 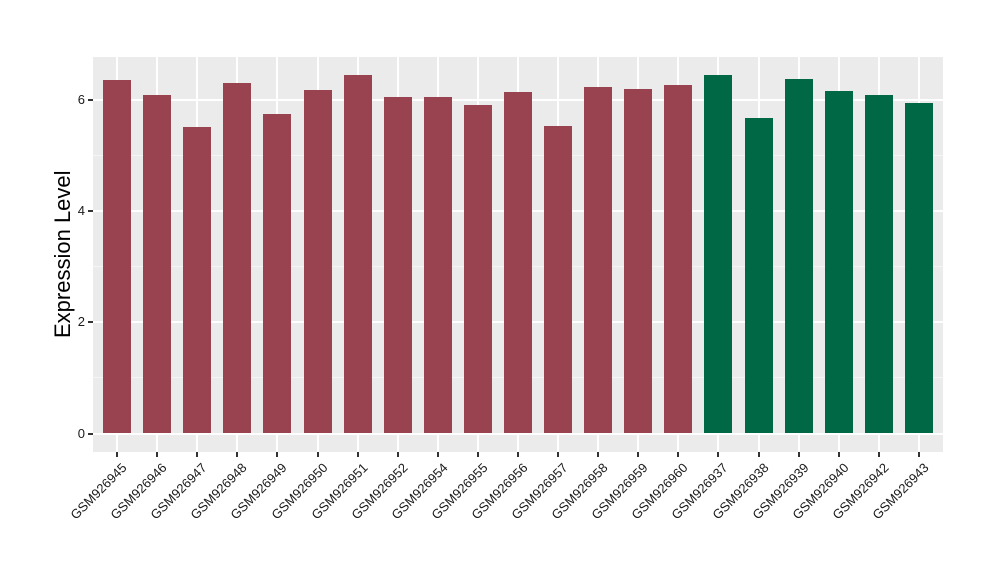 I want to click on y-tick-label: 6, so click(x=81, y=99).